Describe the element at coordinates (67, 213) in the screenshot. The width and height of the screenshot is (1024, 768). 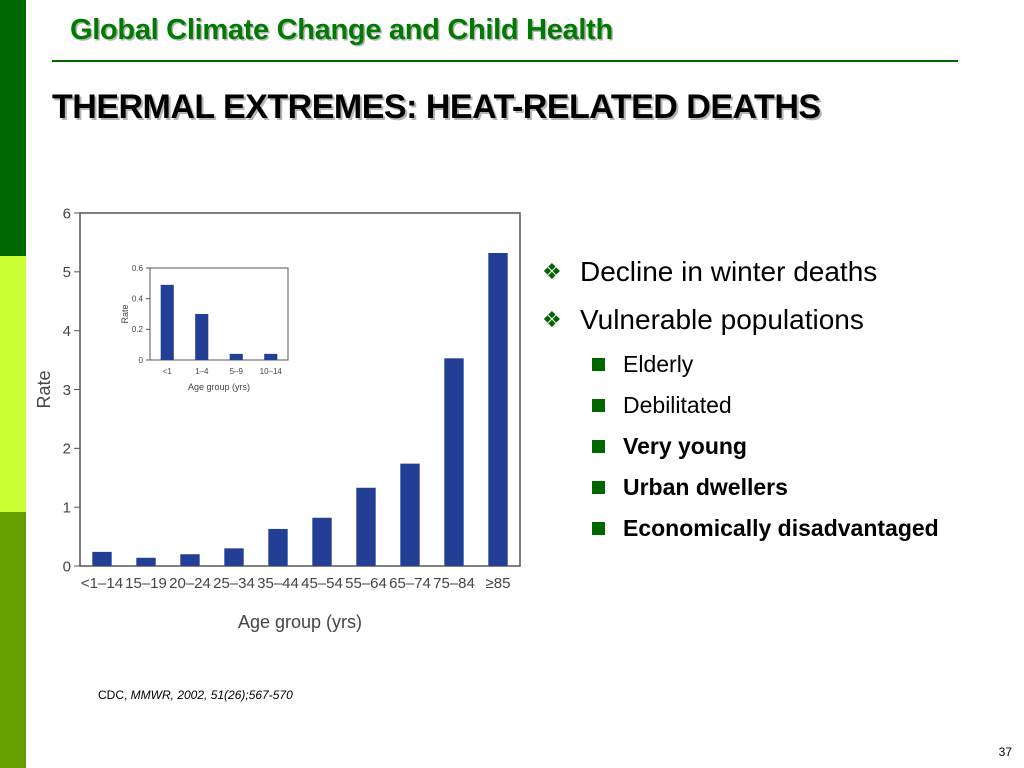
I see `main-chart-y-tick-label: 6` at that location.